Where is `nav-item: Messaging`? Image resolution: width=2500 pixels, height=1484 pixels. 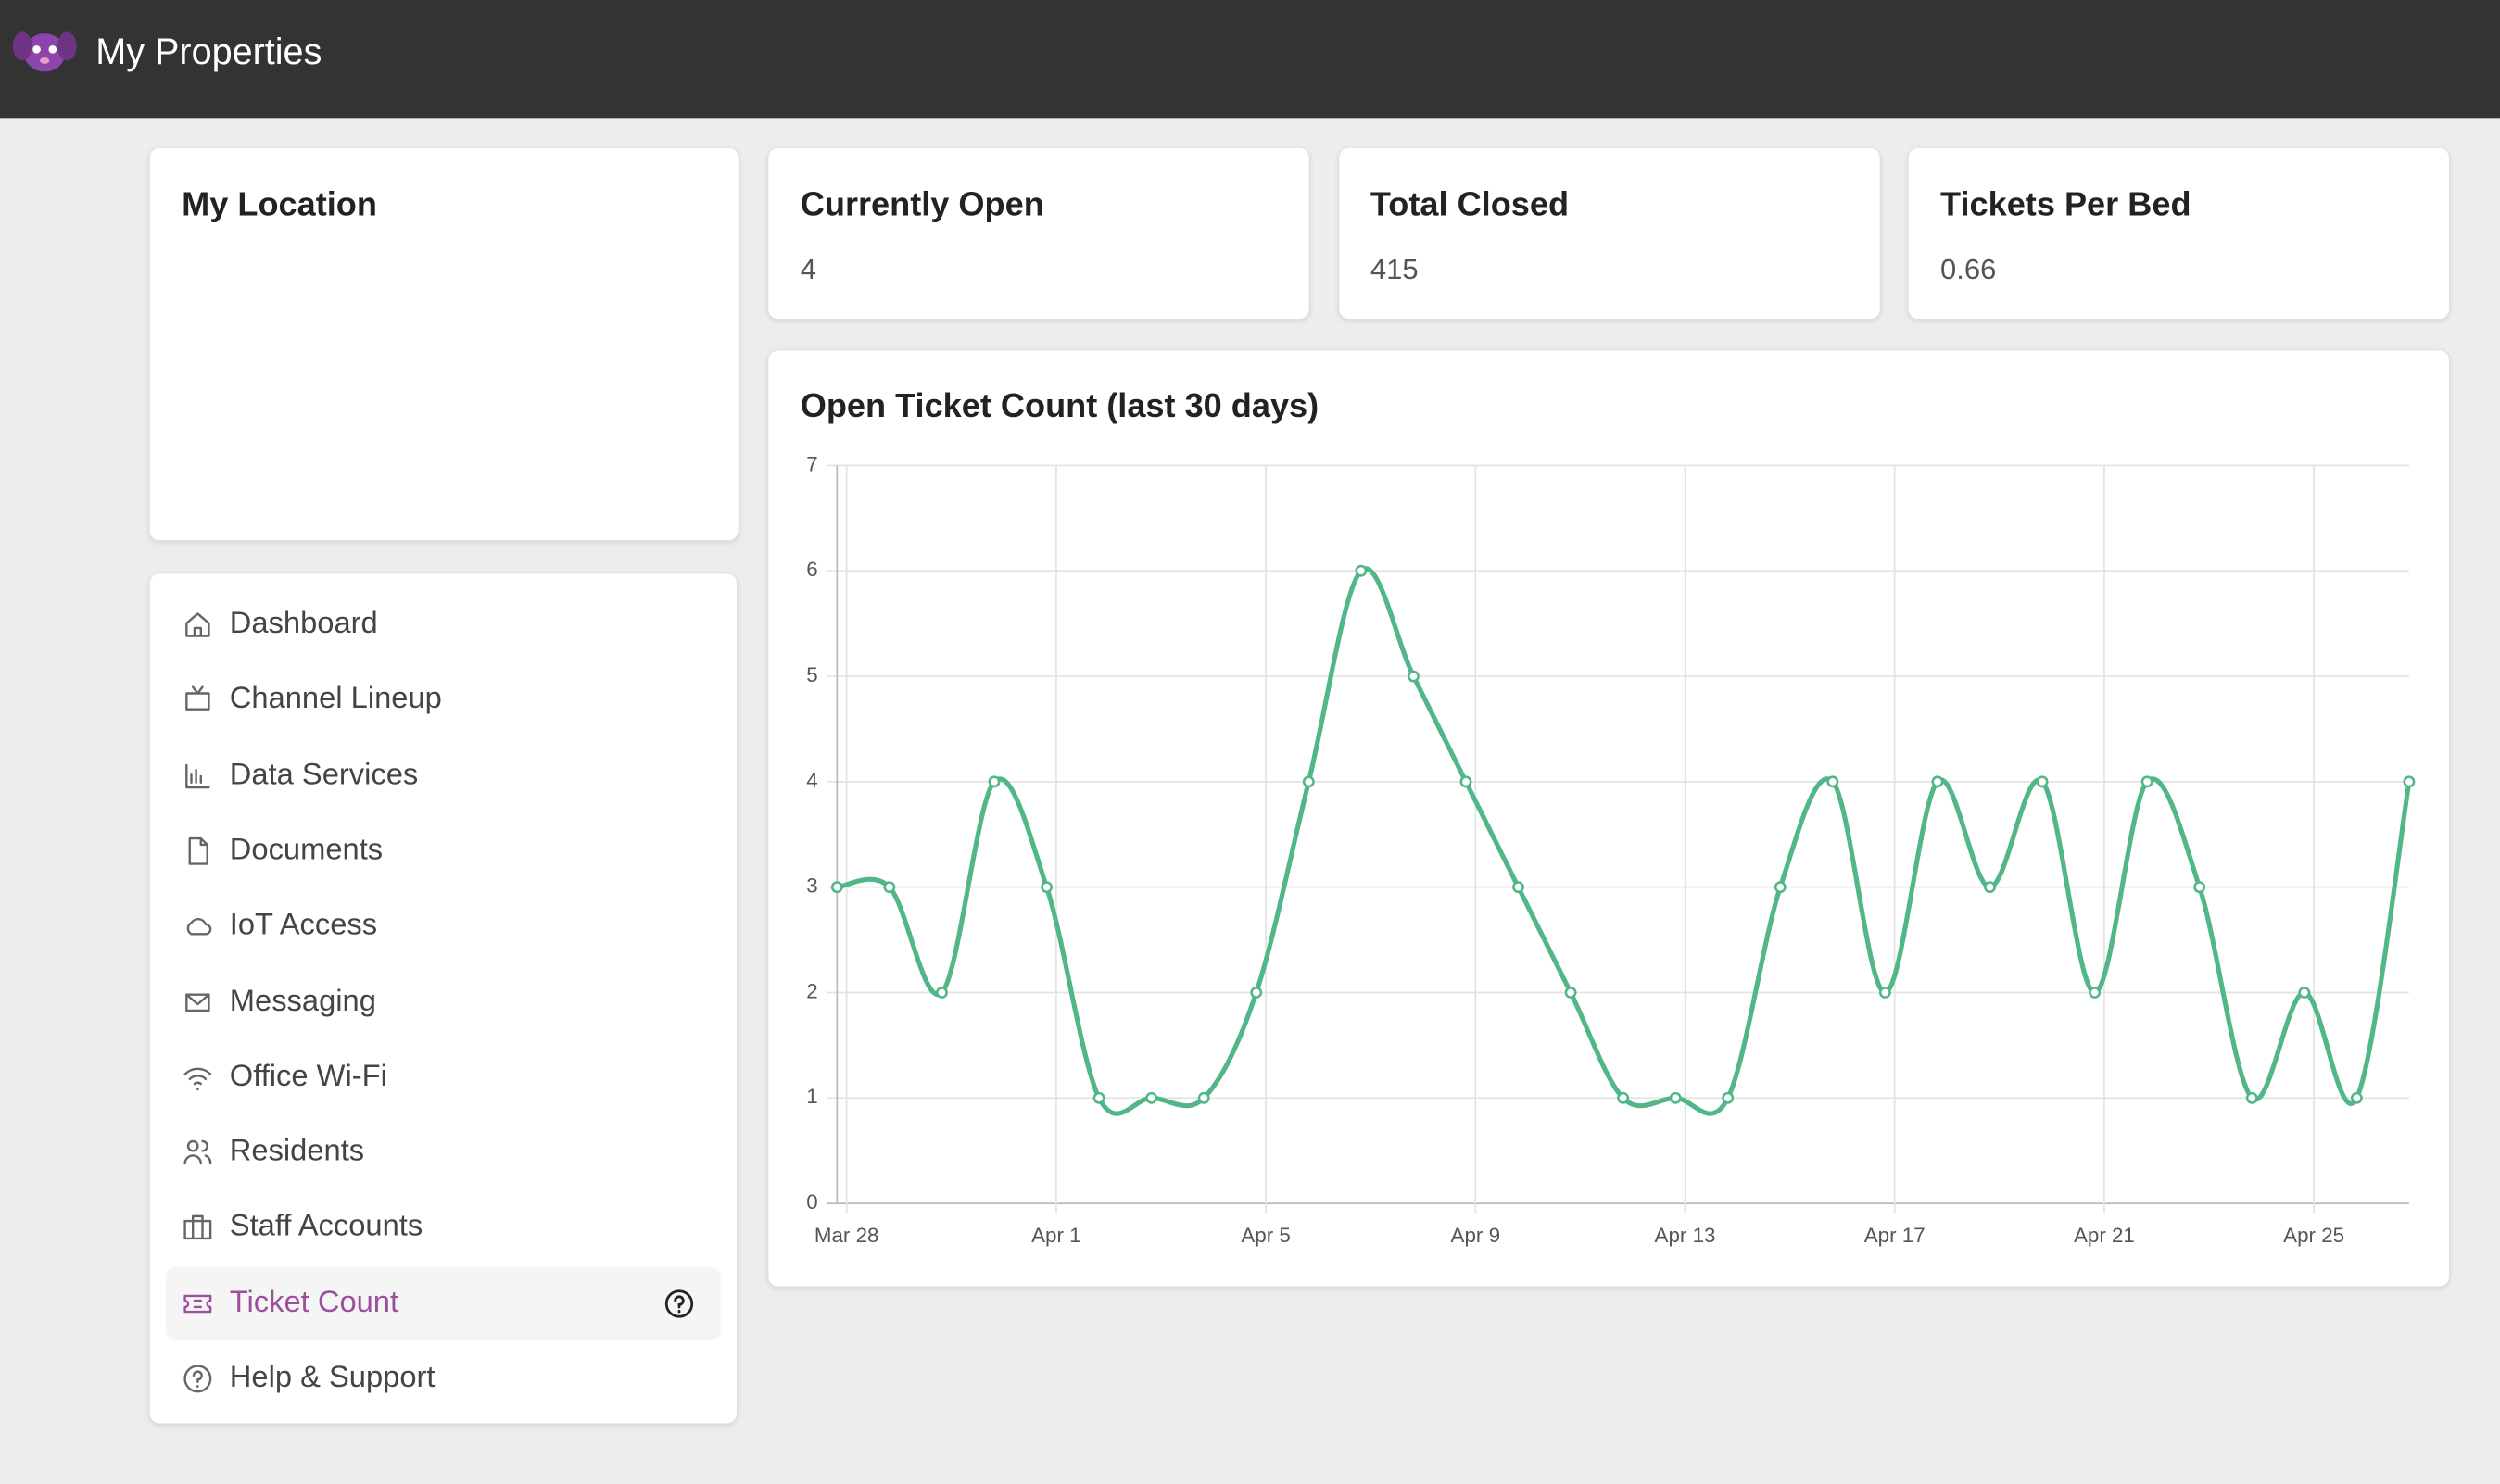
nav-item: Messaging is located at coordinates (443, 1001).